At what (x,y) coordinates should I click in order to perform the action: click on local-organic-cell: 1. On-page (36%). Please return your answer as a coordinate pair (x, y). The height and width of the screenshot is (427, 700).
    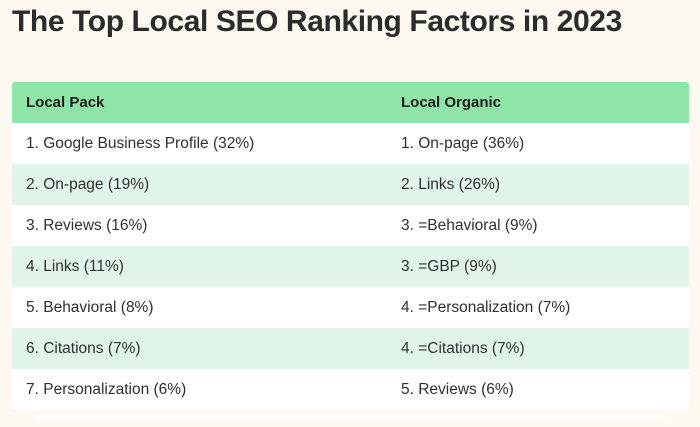
    Looking at the image, I should click on (463, 143).